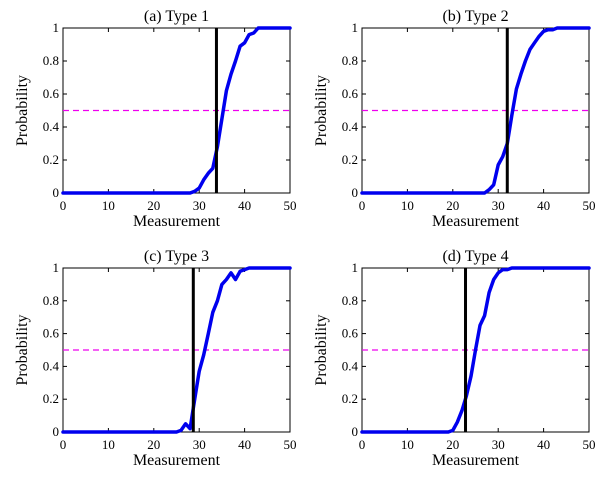 Image resolution: width=609 pixels, height=477 pixels. I want to click on subplot-title: (a) Type 1, so click(176, 16).